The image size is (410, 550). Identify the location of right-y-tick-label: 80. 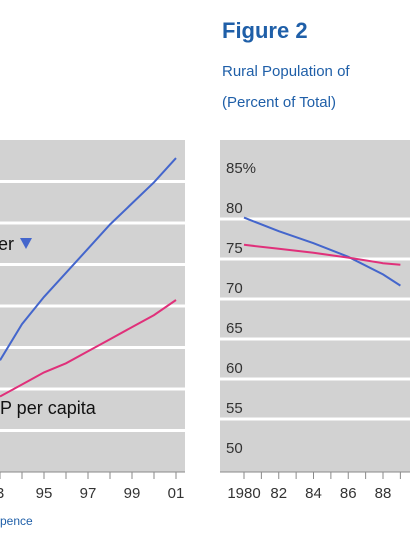
(234, 208).